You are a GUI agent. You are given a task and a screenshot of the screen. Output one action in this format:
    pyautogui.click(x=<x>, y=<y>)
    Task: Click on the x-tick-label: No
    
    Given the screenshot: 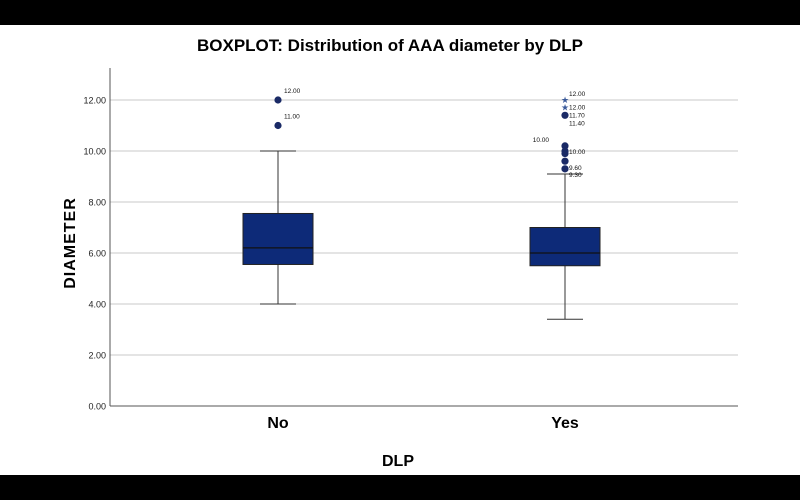 What is the action you would take?
    pyautogui.click(x=278, y=423)
    